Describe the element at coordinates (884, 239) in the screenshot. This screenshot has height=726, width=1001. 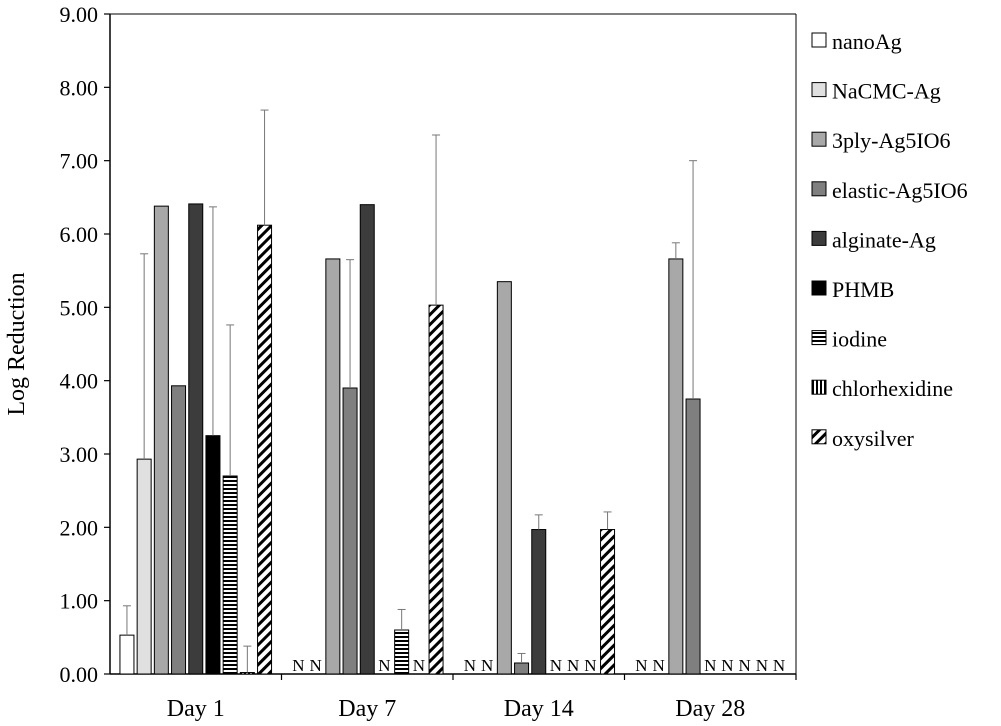
I see `legend-label: alginate-Ag` at that location.